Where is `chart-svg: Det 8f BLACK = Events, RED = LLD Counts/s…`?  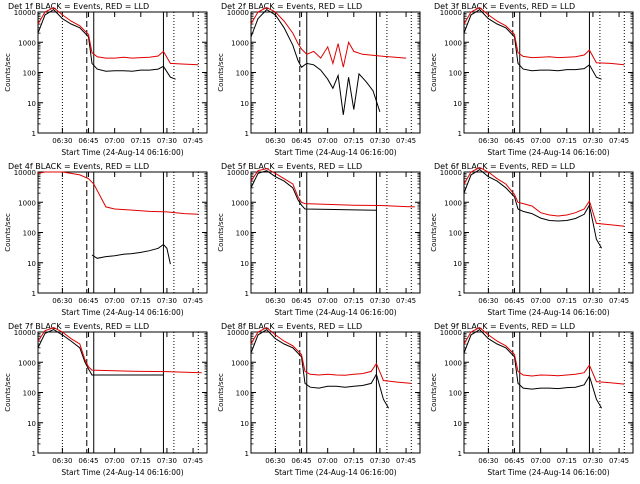 chart-svg: Det 8f BLACK = Events, RED = LLD Counts/s… is located at coordinates (319, 399).